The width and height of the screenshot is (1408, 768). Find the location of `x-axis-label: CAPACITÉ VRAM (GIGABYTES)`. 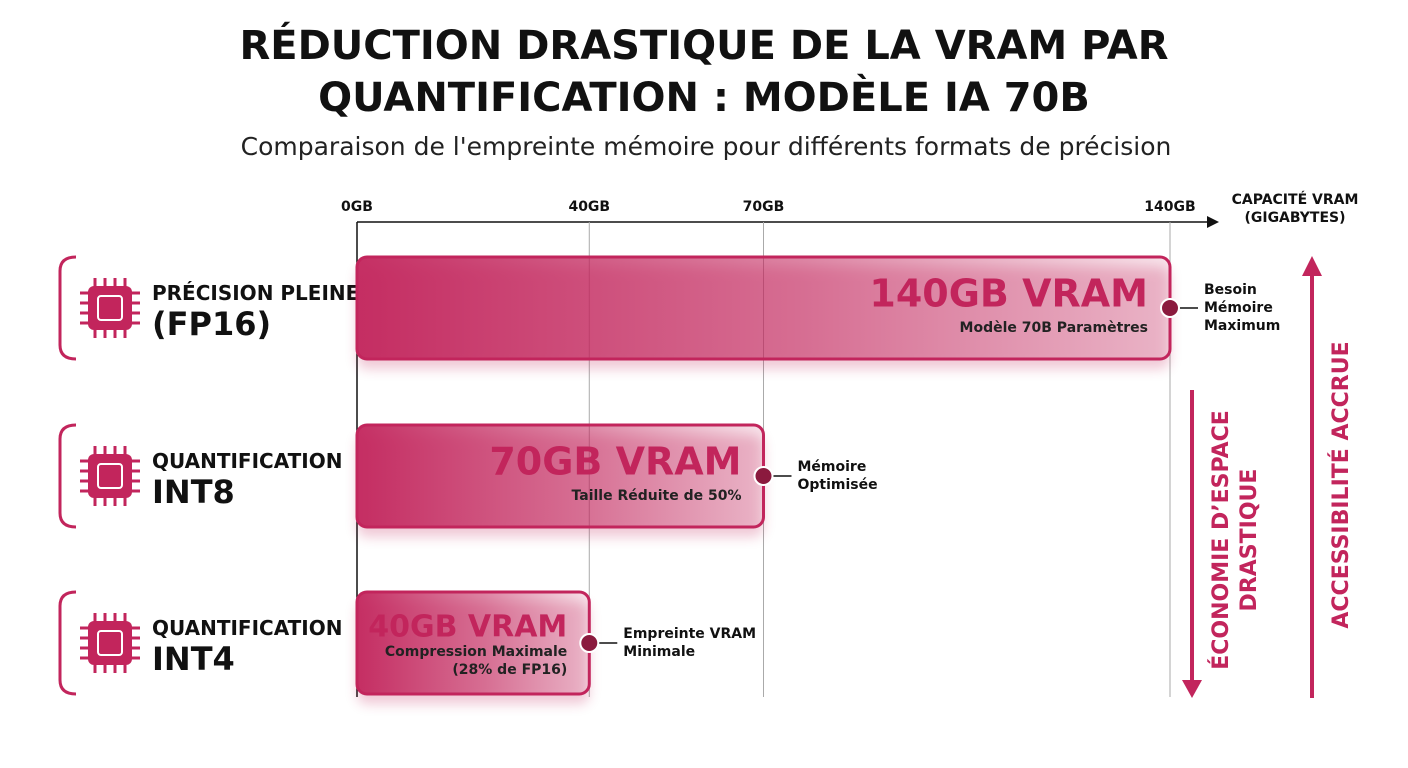

x-axis-label: CAPACITÉ VRAM (GIGABYTES) is located at coordinates (1295, 208).